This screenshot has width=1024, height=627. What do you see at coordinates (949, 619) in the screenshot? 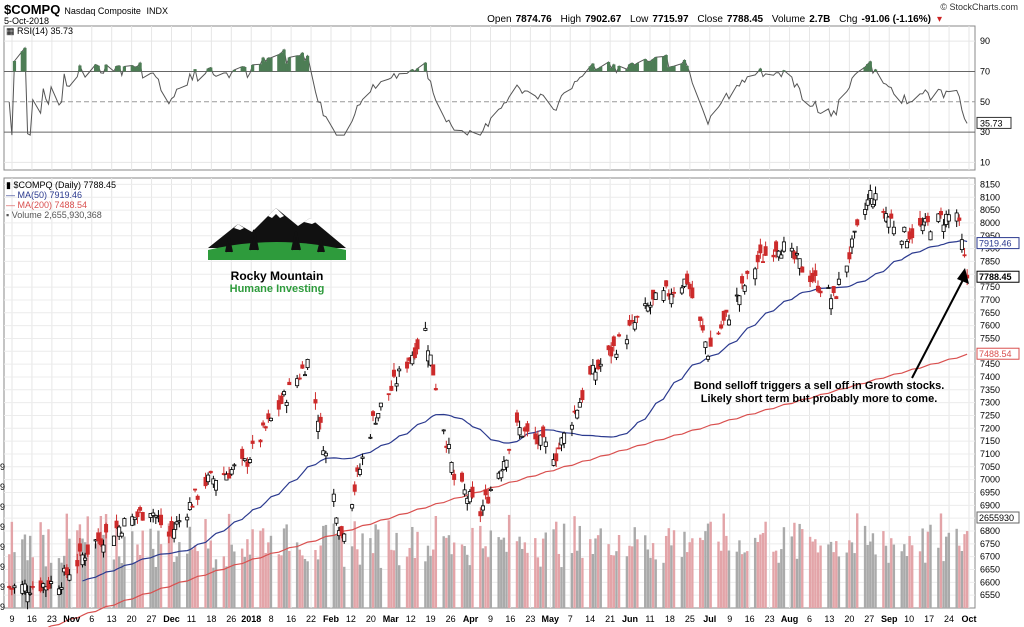
I see `x-tick-label: 24` at bounding box center [949, 619].